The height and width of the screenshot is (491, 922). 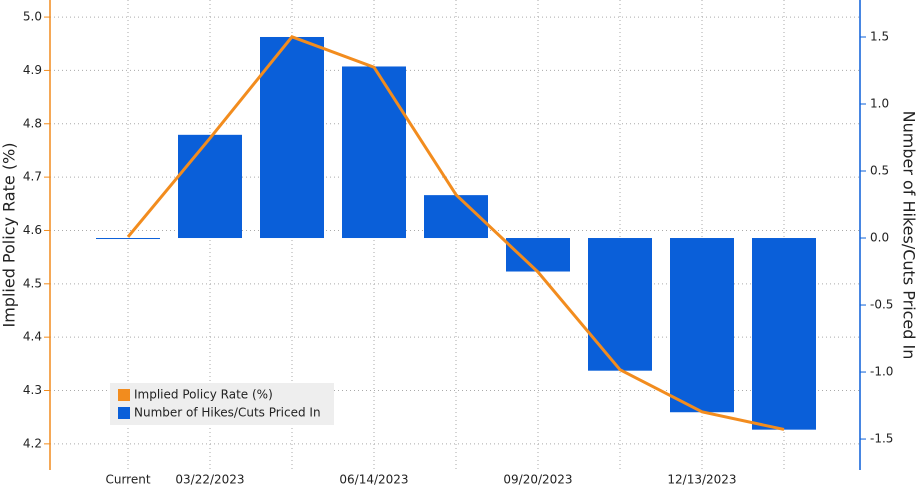 What do you see at coordinates (879, 238) in the screenshot?
I see `y2-tick-label: 0.0` at bounding box center [879, 238].